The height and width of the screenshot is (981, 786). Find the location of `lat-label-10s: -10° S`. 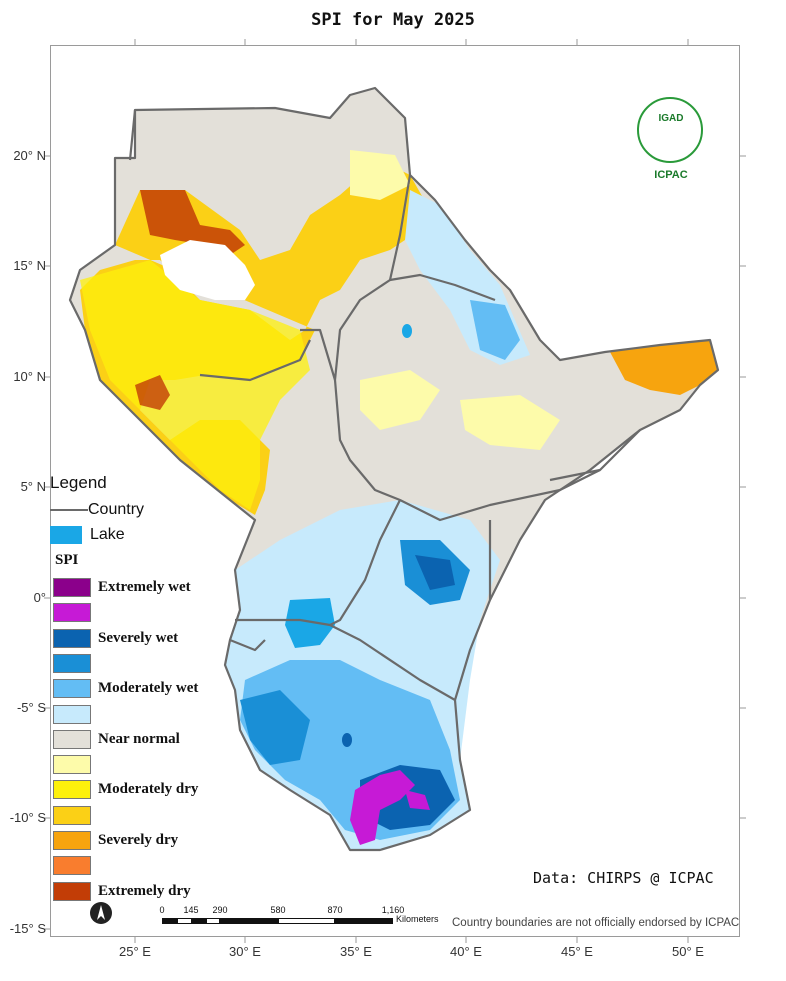

lat-label-10s: -10° S is located at coordinates (27, 817).